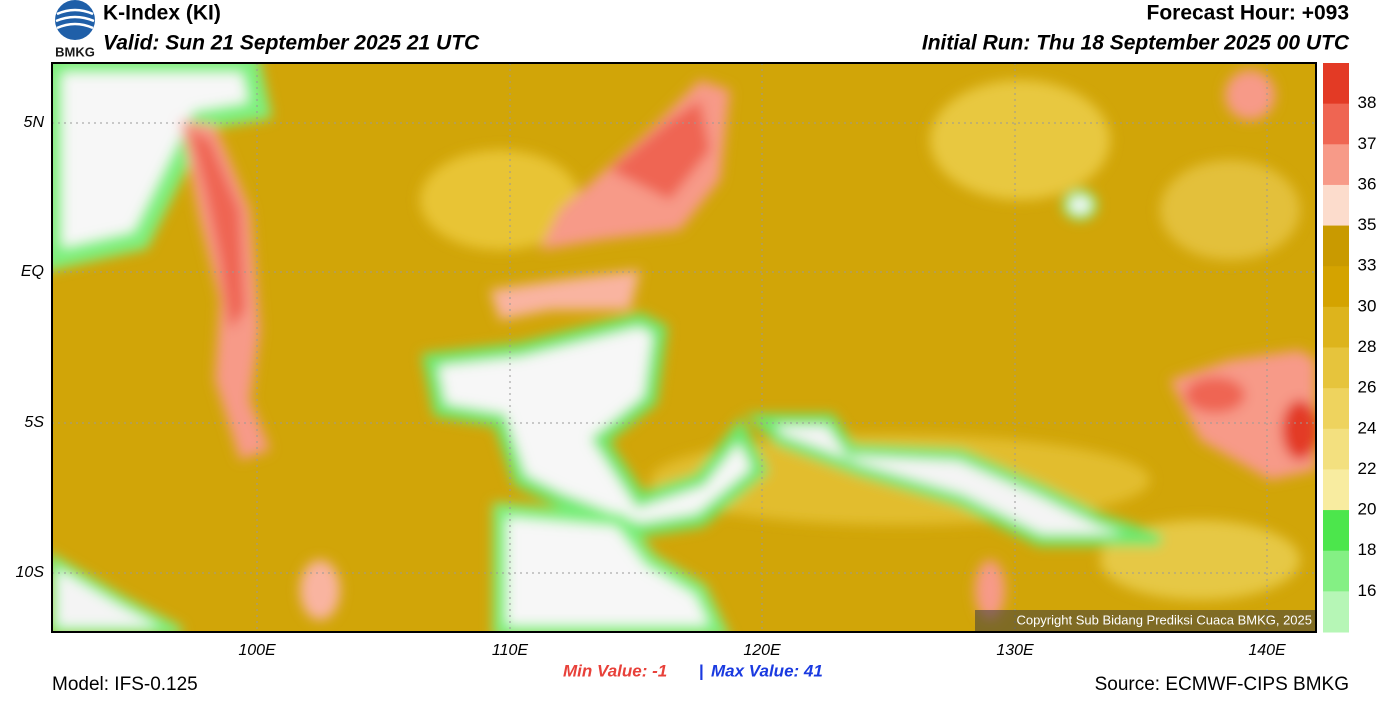 The image size is (1400, 714). Describe the element at coordinates (75, 51) in the screenshot. I see `logo-text: BMKG` at that location.